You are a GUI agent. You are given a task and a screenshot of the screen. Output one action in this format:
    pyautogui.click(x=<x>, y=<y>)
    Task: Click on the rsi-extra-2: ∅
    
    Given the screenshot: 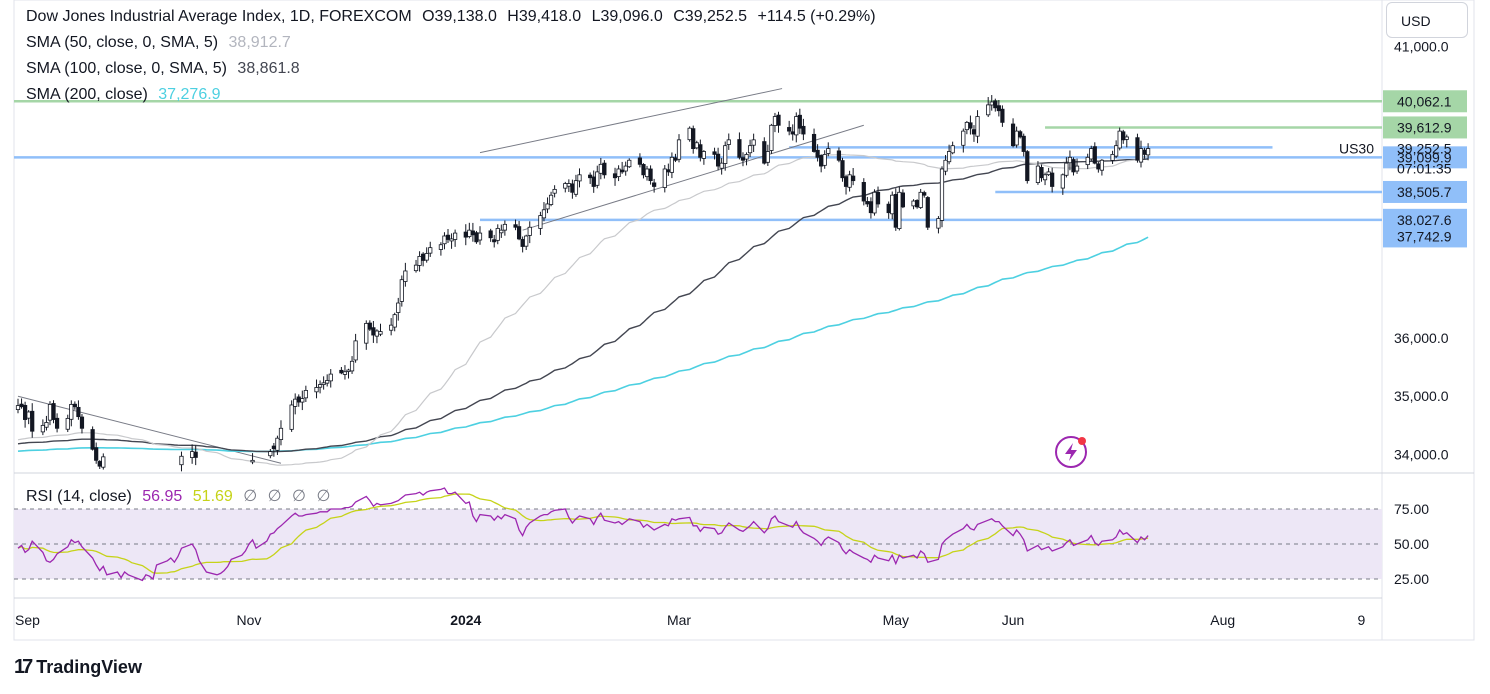 What is the action you would take?
    pyautogui.click(x=274, y=496)
    